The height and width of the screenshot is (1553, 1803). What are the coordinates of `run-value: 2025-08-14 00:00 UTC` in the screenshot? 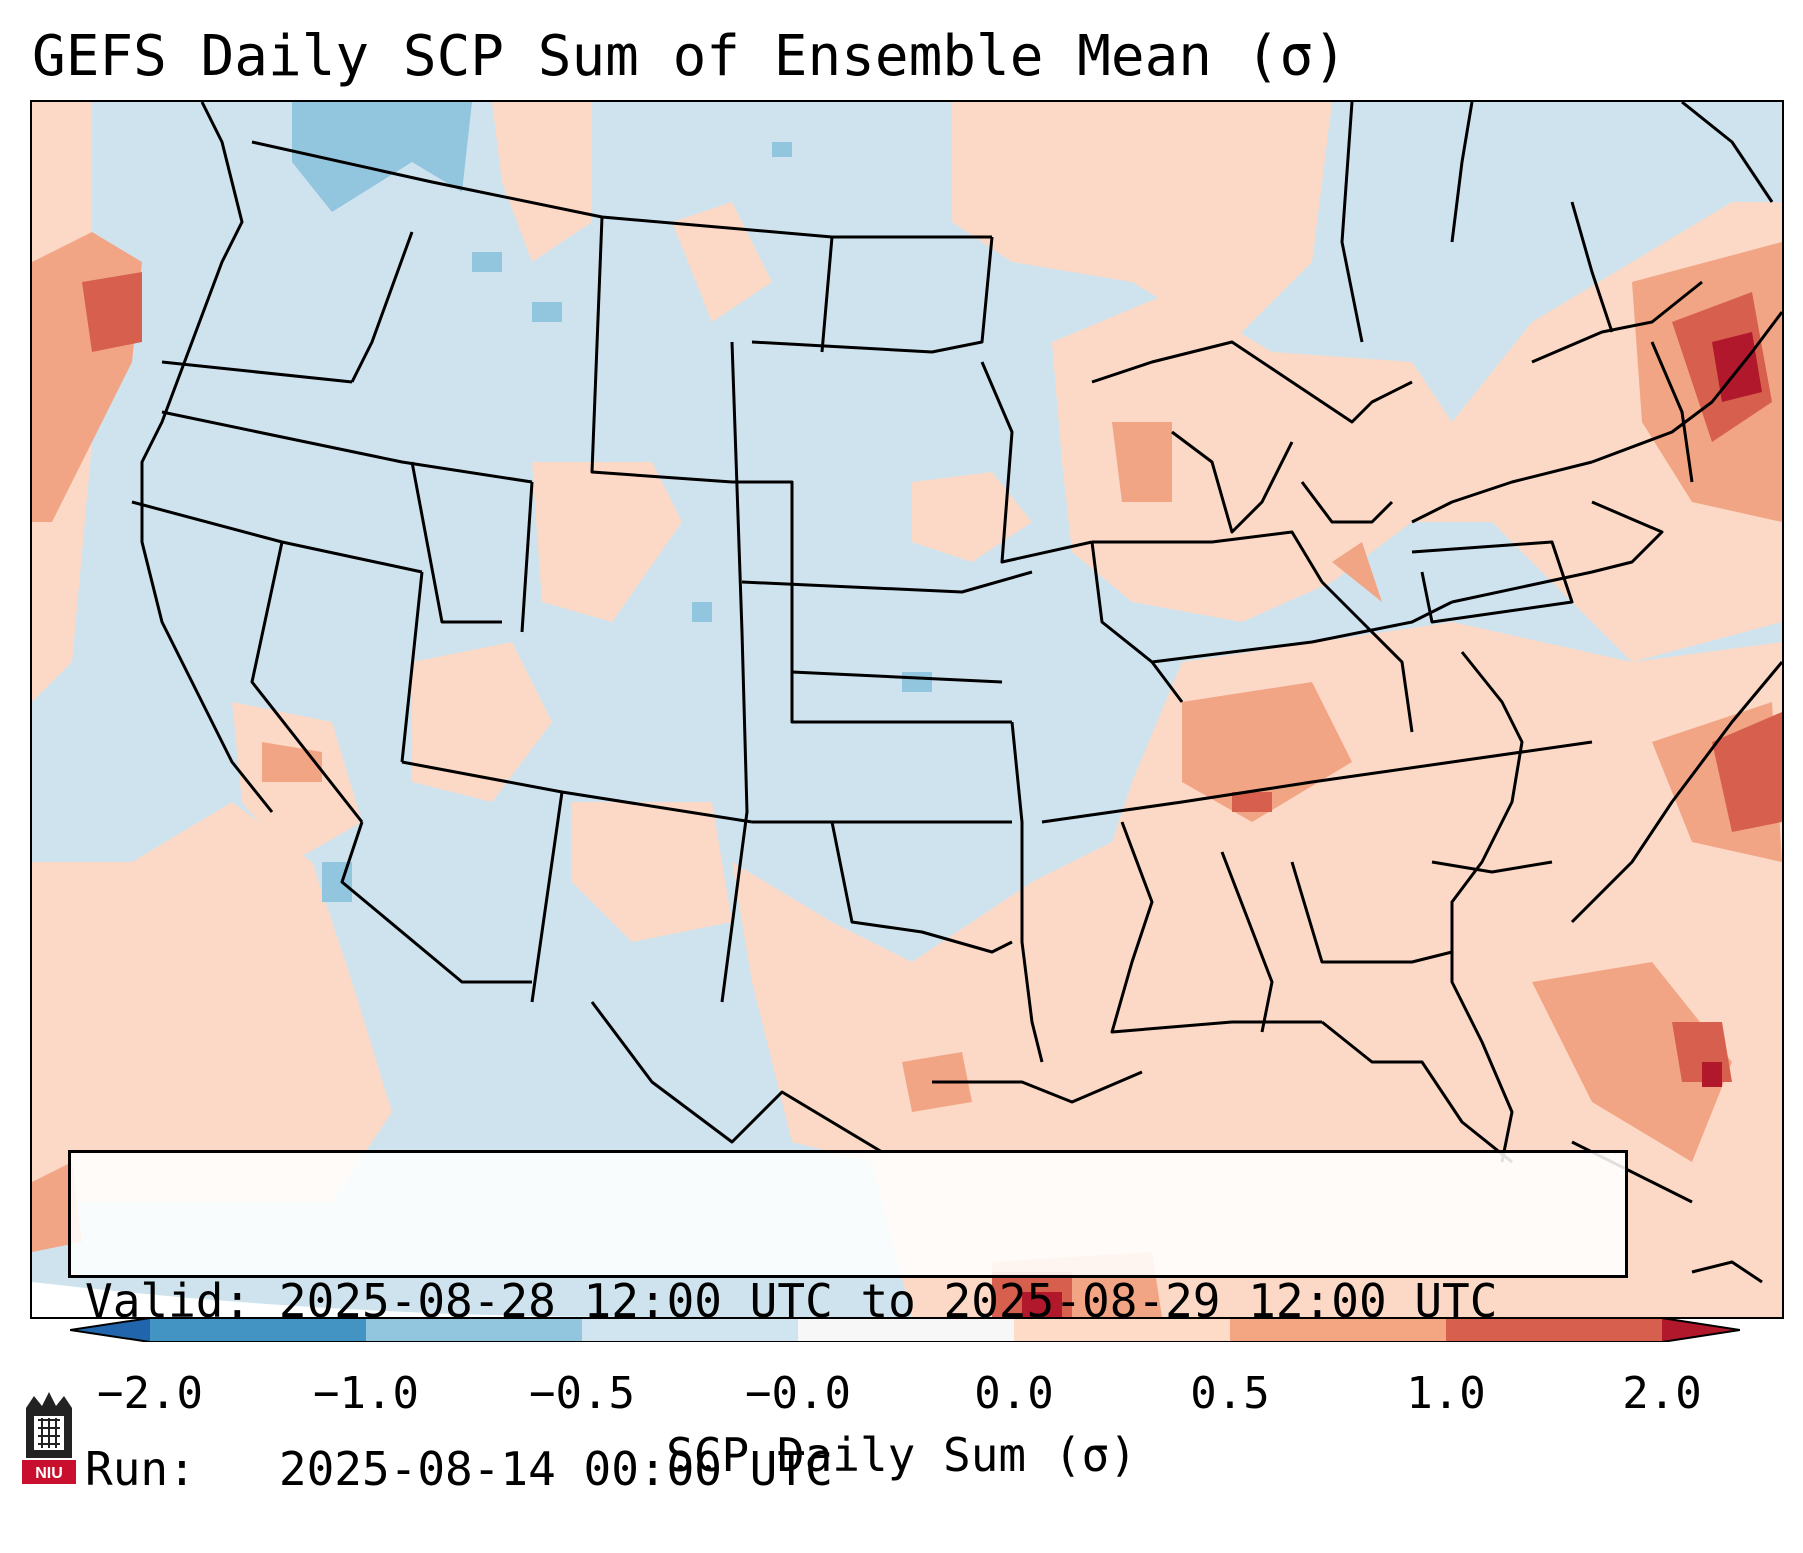 It's located at (555, 1469).